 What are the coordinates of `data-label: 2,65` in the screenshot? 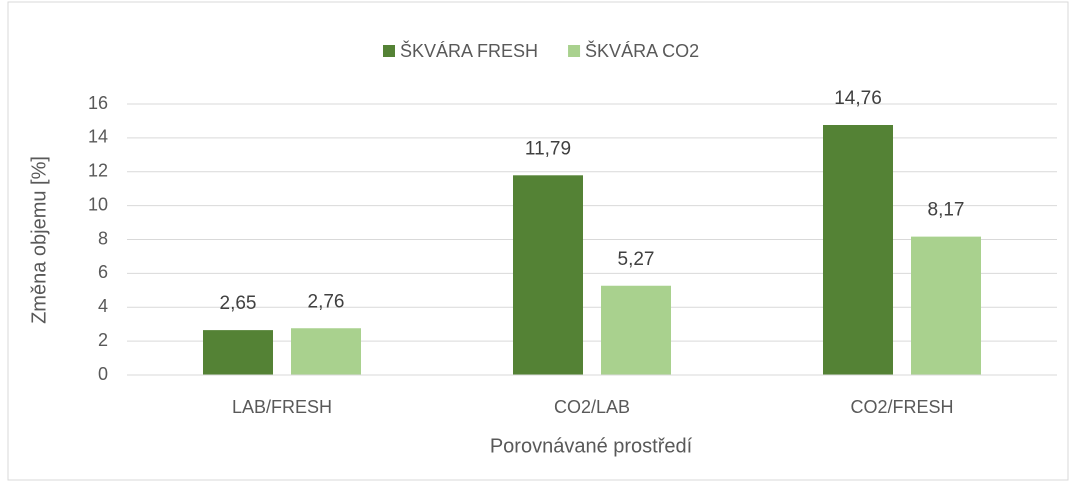 It's located at (238, 303).